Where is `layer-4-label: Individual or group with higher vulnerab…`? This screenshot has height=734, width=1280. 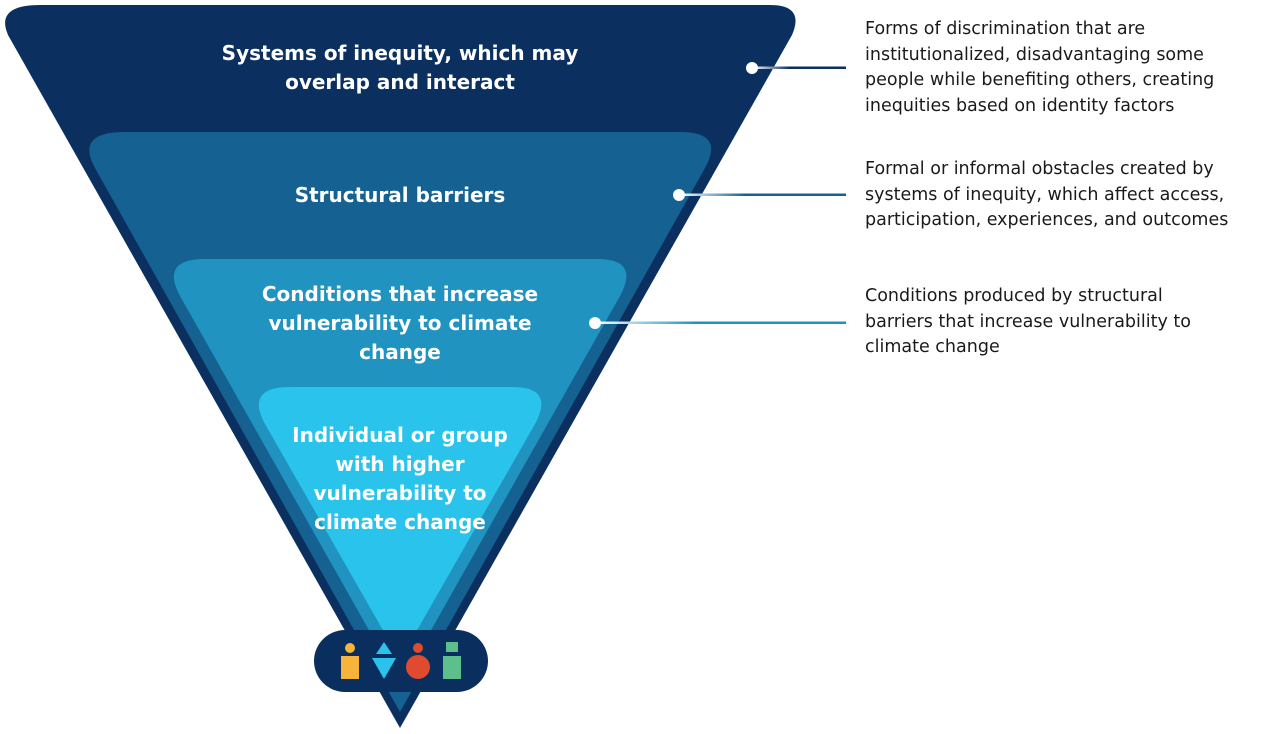
layer-4-label: Individual or group with higher vulnerab… is located at coordinates (400, 478).